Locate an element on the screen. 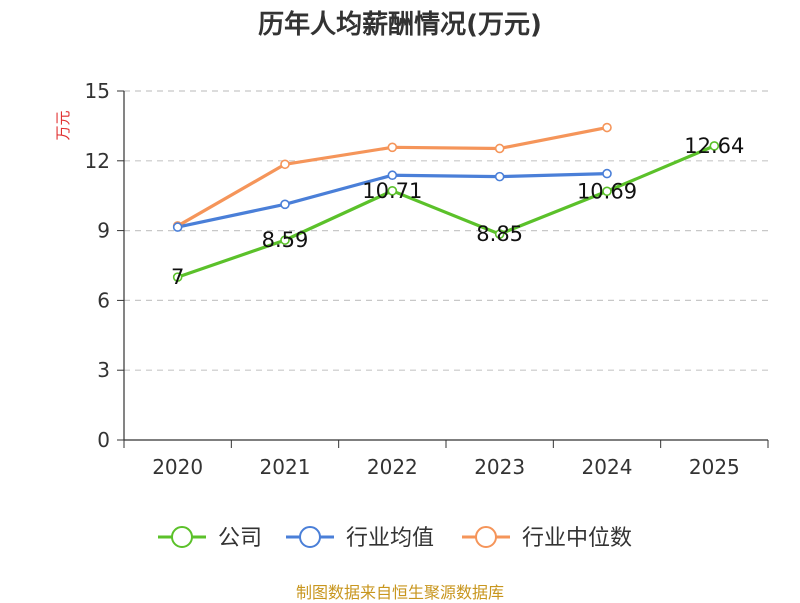 The width and height of the screenshot is (800, 603). legend-item: 行业中位数 is located at coordinates (547, 538).